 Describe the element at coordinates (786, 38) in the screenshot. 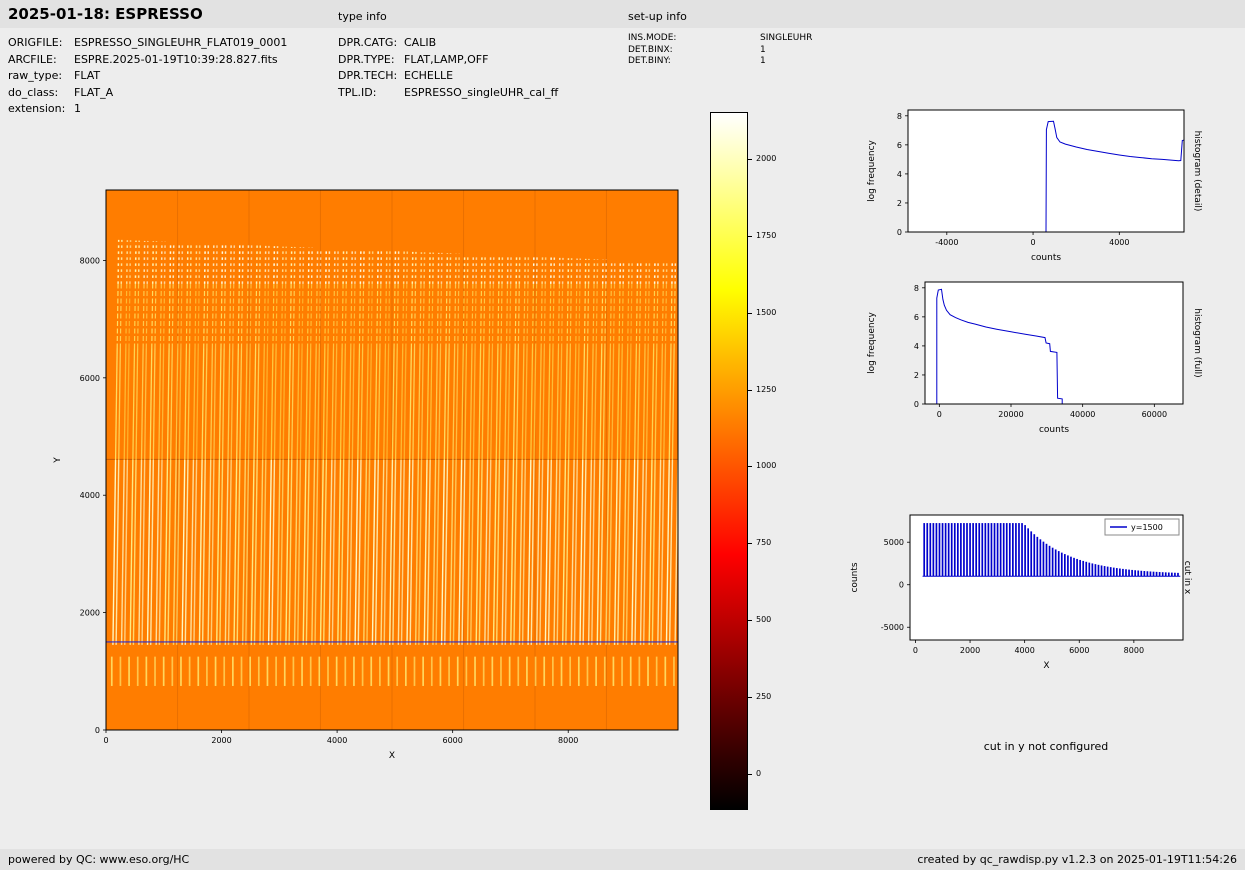

I see `field-value: SINGLEUHR` at that location.